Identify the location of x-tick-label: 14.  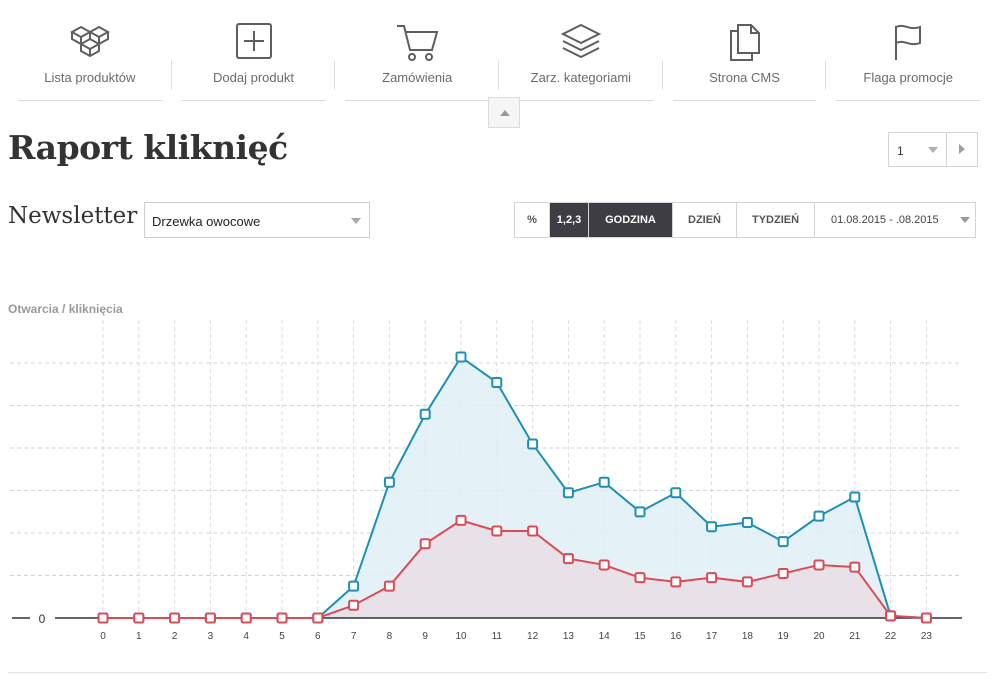
(605, 636).